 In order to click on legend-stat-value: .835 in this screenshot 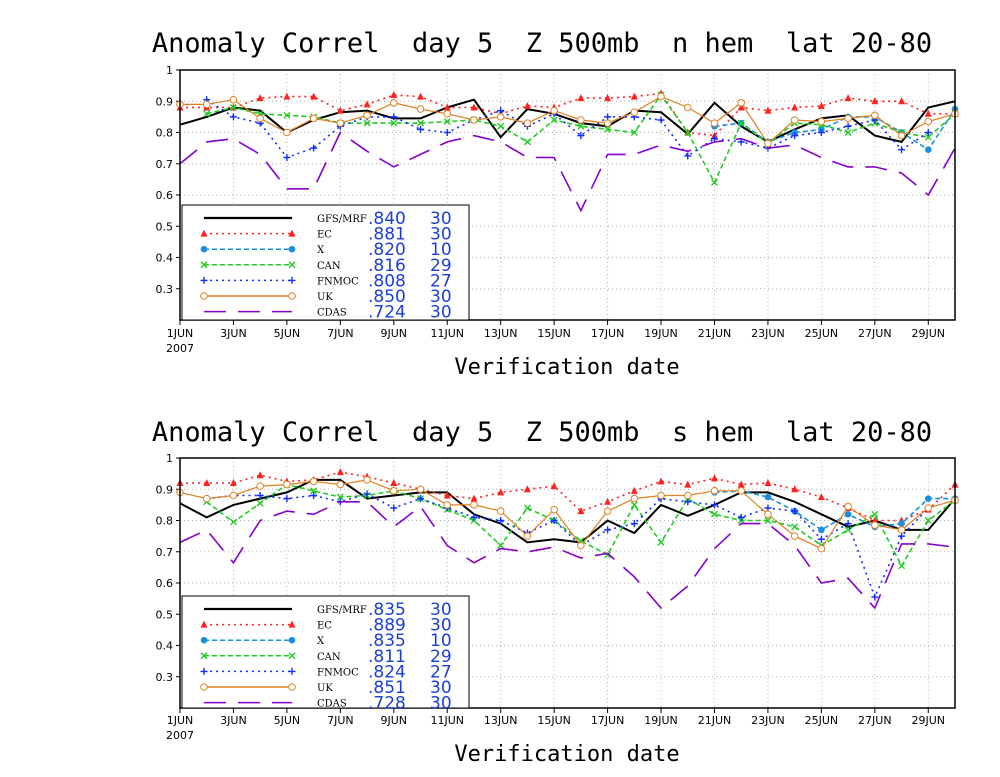, I will do `click(387, 610)`.